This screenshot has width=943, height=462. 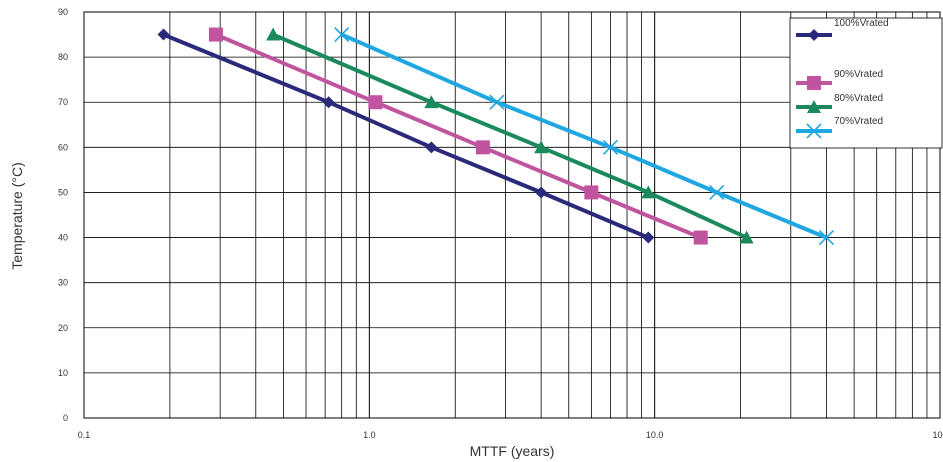 What do you see at coordinates (655, 435) in the screenshot?
I see `x-tick-label: 10.0` at bounding box center [655, 435].